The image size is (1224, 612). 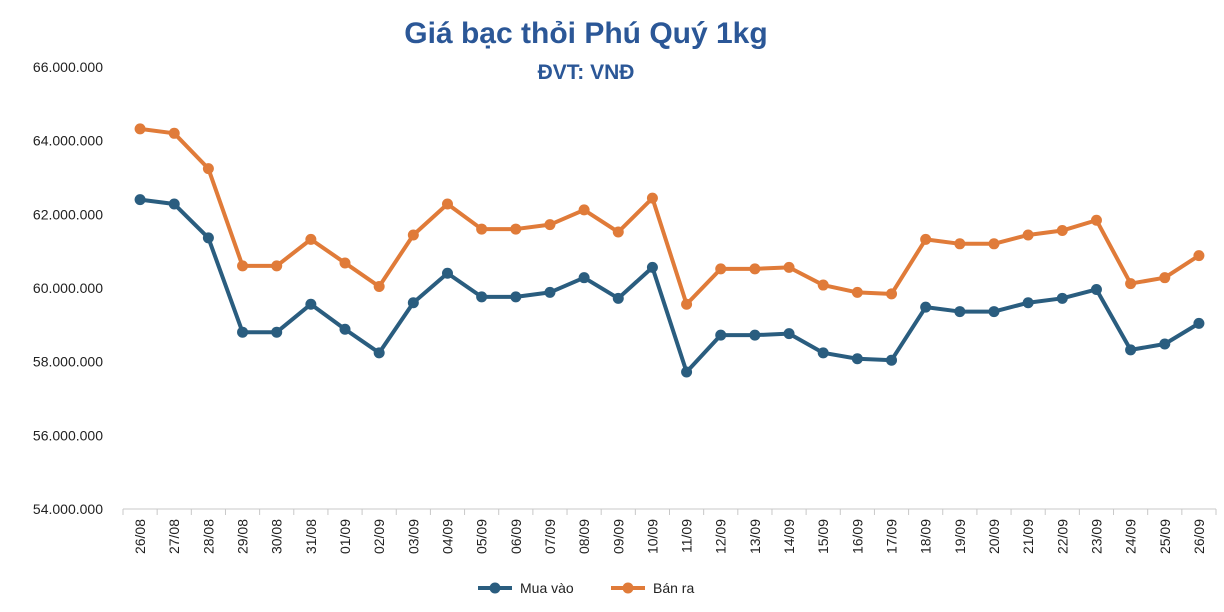 What do you see at coordinates (586, 588) in the screenshot?
I see `legend: Mua vào Bán ra` at bounding box center [586, 588].